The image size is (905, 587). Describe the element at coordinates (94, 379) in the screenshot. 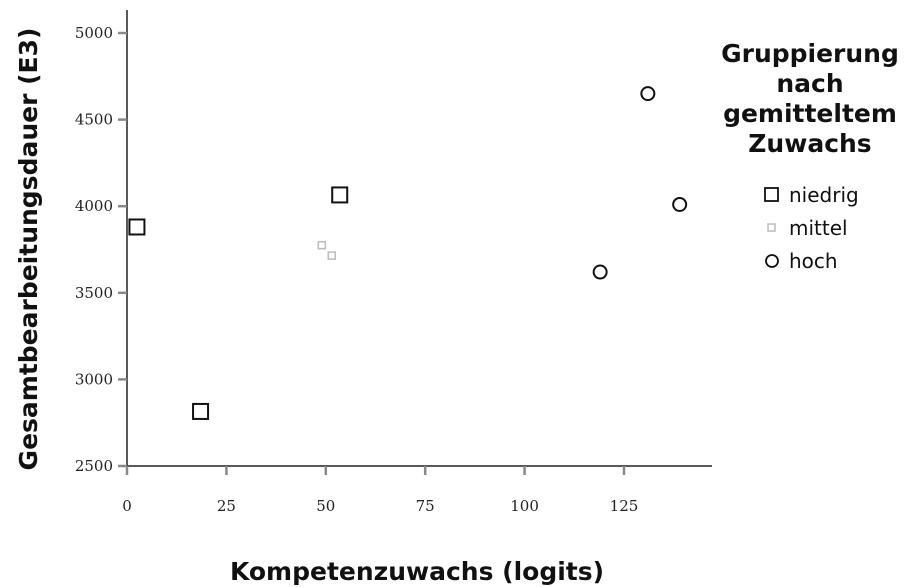

I see `y-tick-label: 3000` at that location.